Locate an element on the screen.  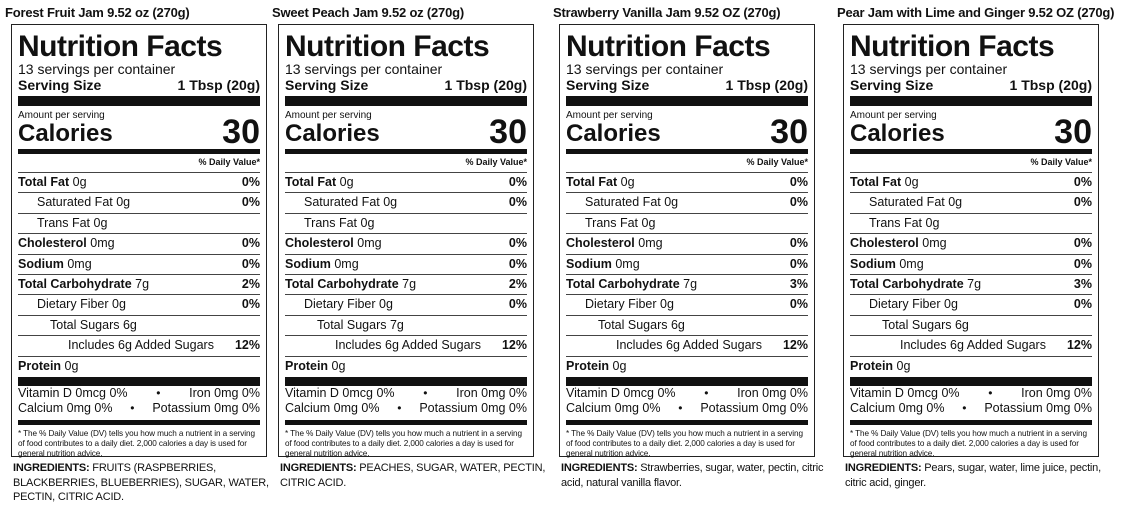
nutrient-name: Saturated Fat is located at coordinates (342, 202).